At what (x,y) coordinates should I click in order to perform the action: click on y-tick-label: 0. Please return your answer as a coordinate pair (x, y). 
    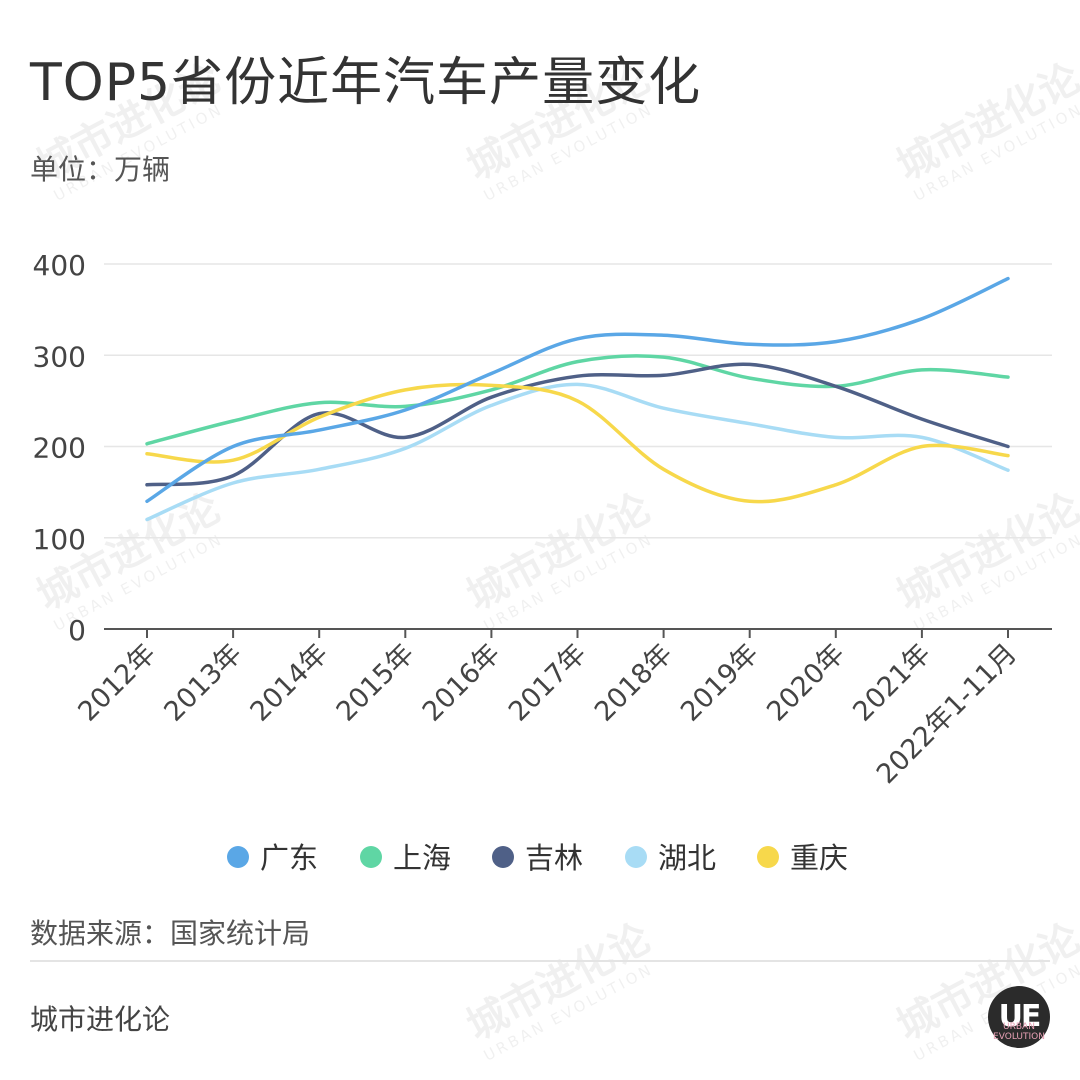
    Looking at the image, I should click on (77, 630).